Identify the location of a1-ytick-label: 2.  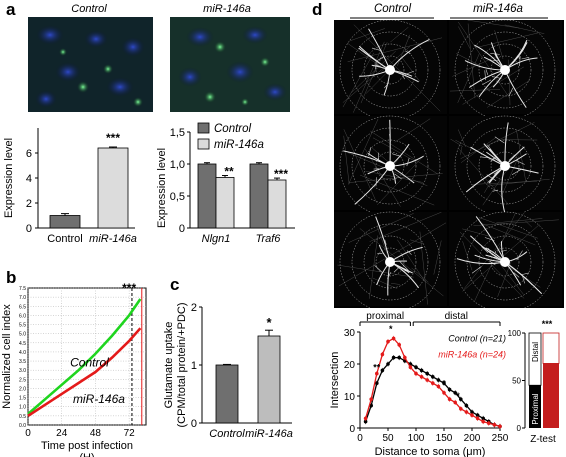
(29, 204).